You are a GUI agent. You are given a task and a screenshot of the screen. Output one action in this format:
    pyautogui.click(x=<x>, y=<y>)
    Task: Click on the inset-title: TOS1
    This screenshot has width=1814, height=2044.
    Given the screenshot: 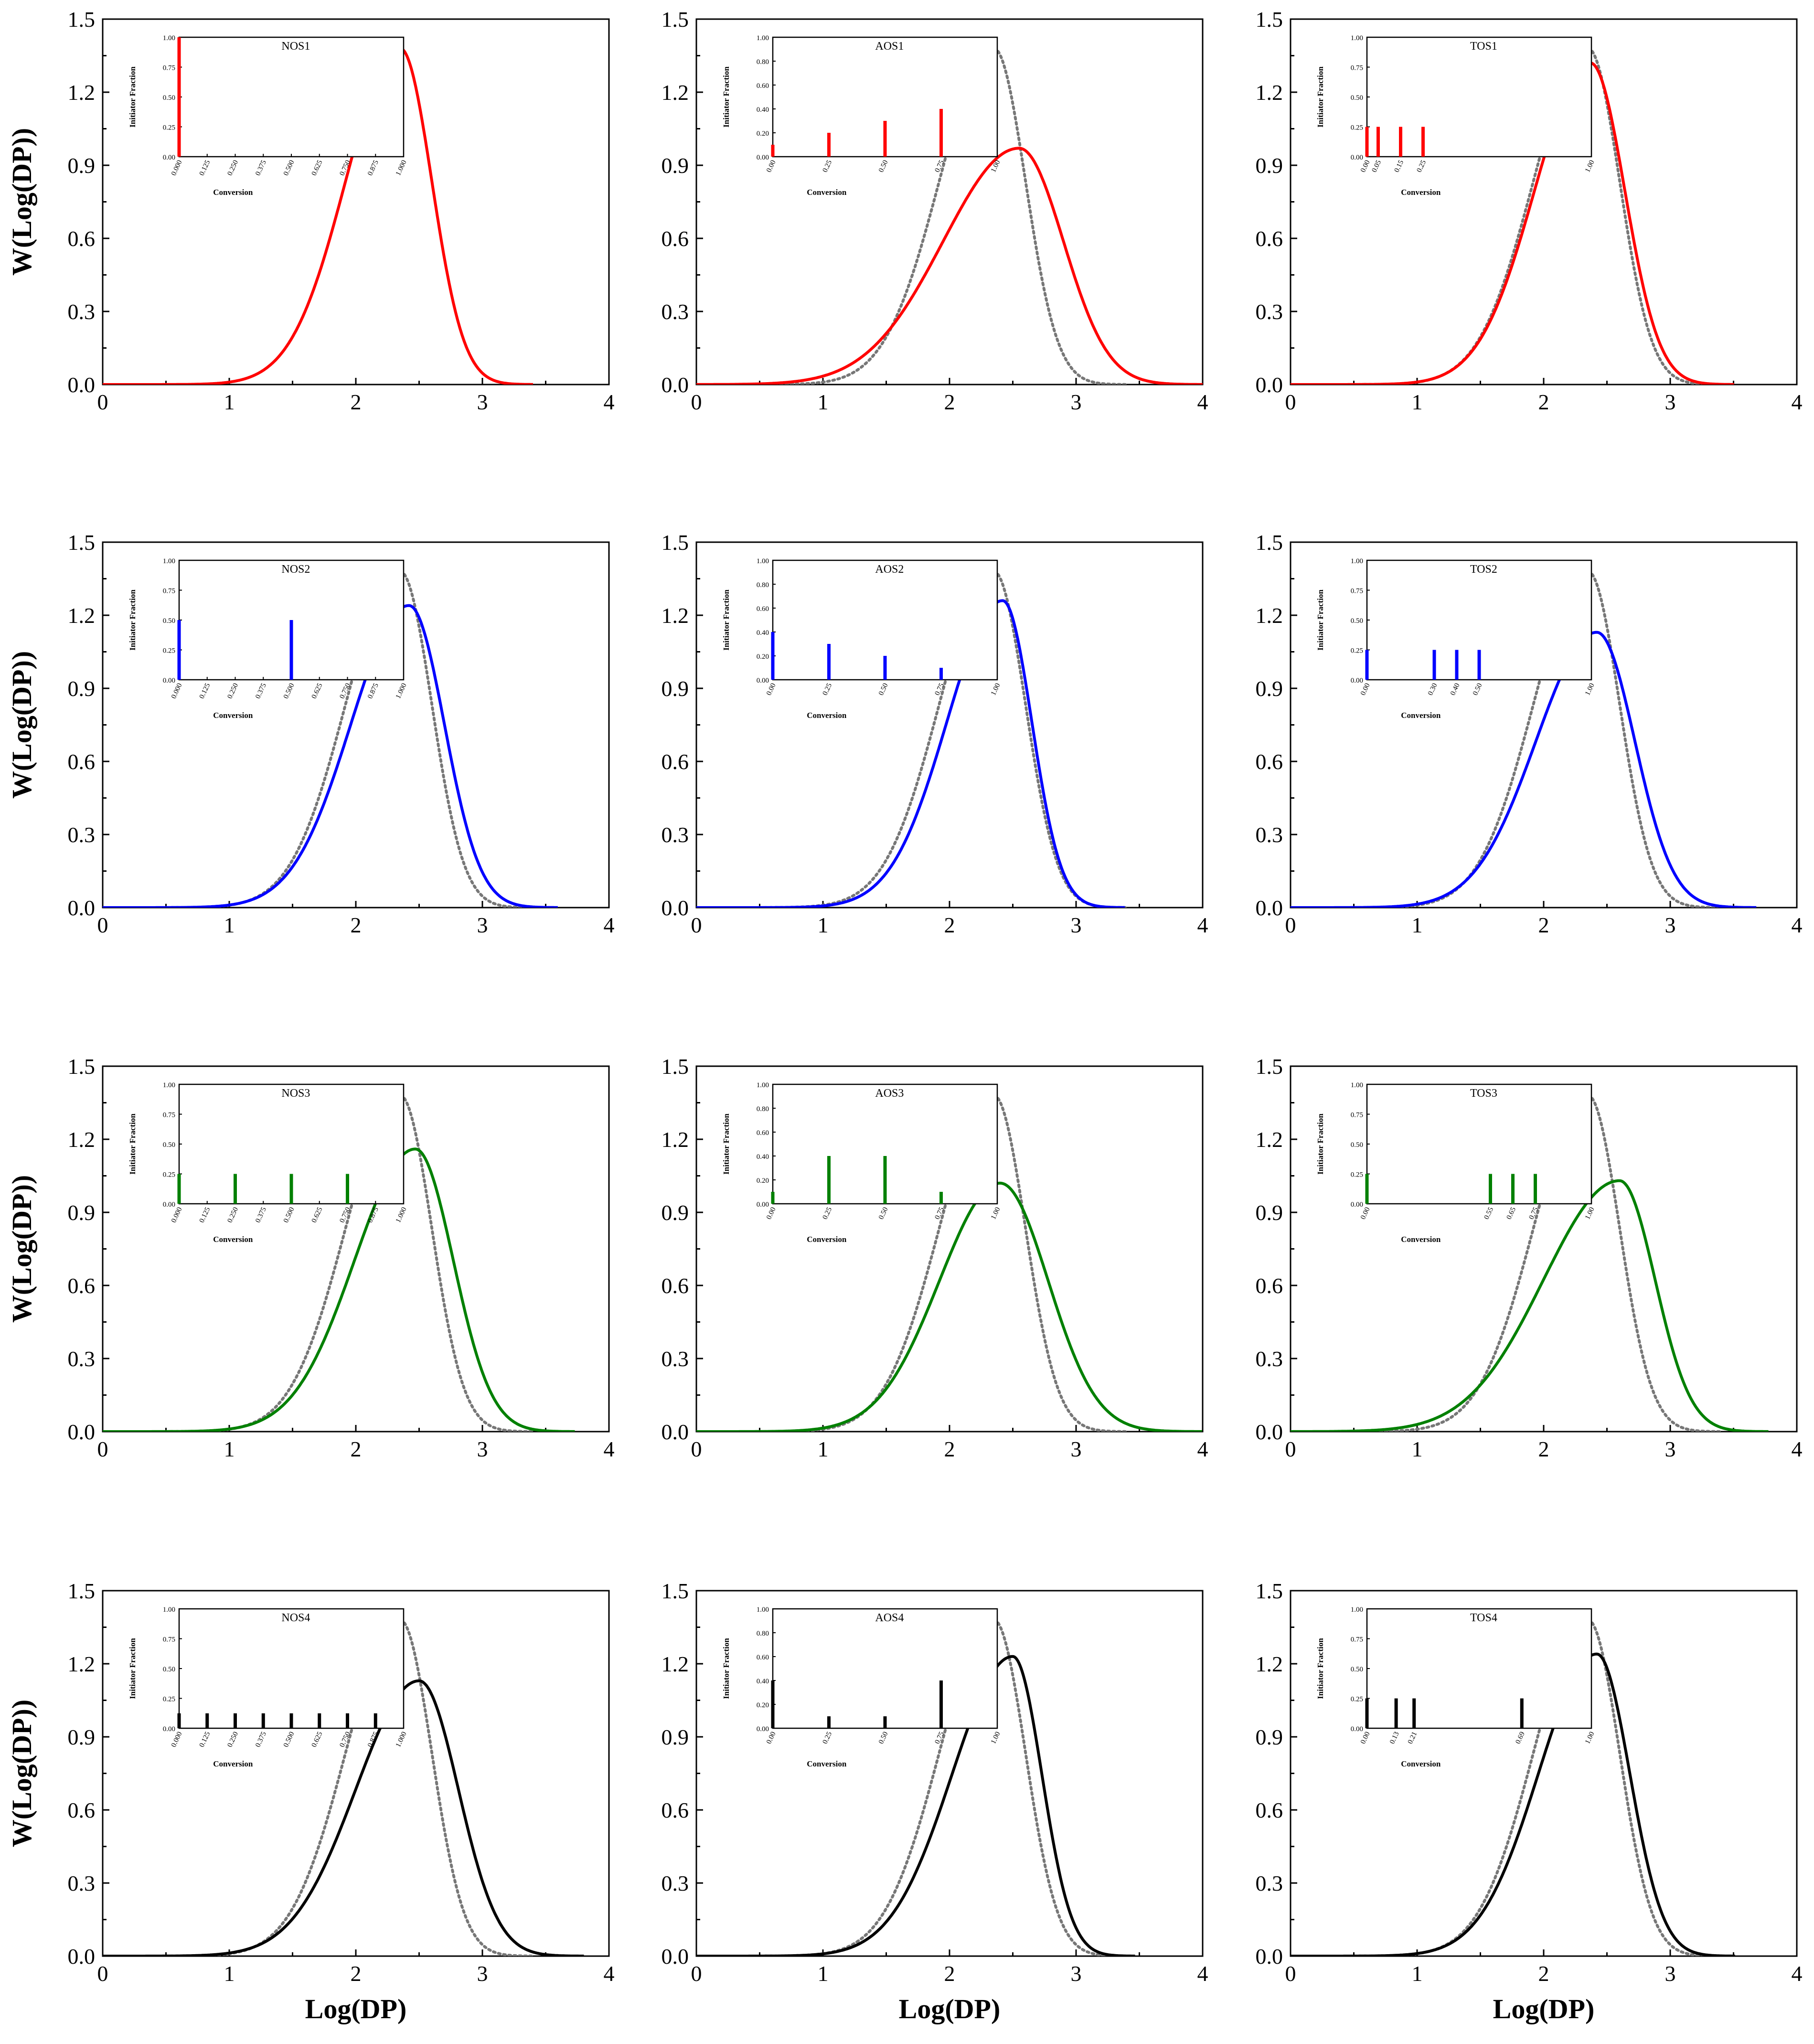 What is the action you would take?
    pyautogui.click(x=1483, y=46)
    